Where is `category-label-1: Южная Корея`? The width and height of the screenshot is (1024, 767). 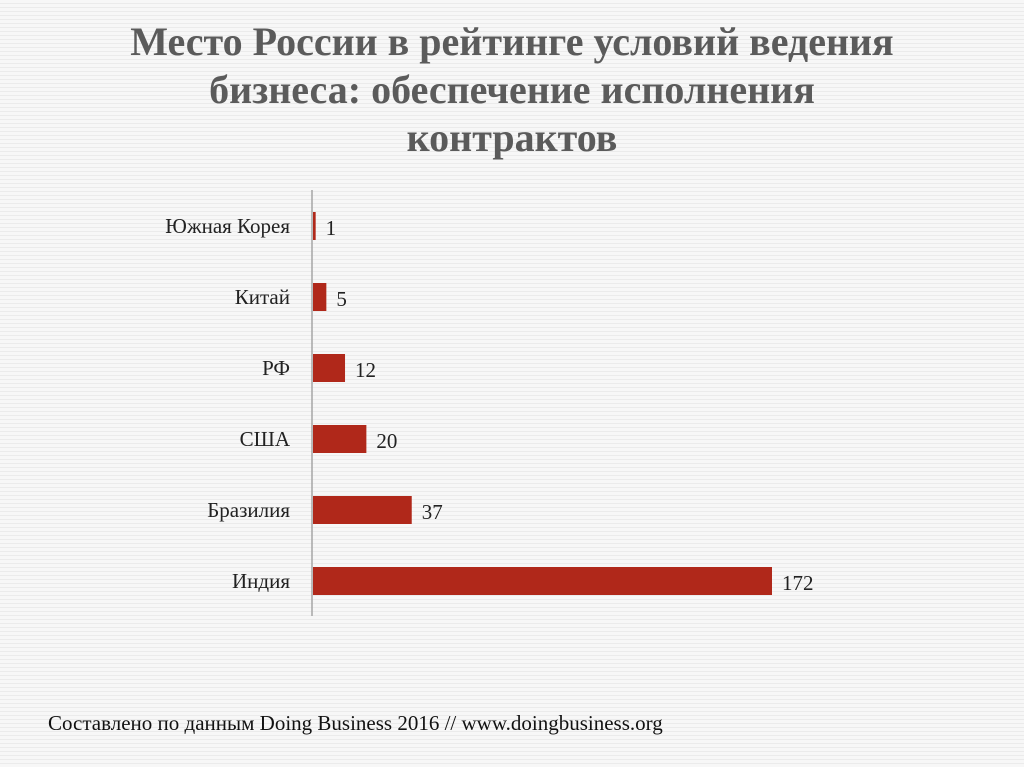
category-label-1: Южная Корея is located at coordinates (227, 226).